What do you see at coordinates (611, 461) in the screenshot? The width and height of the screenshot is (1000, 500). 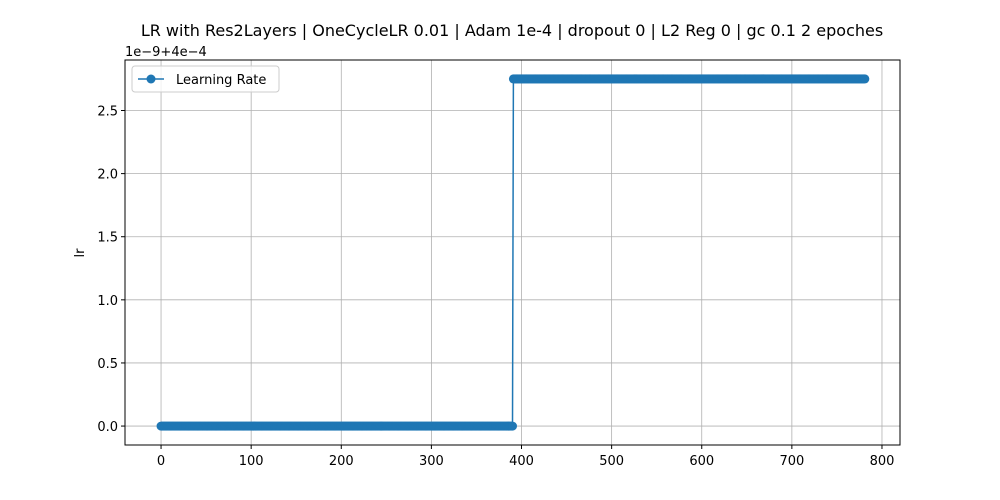 I see `x-tick-label: 500` at bounding box center [611, 461].